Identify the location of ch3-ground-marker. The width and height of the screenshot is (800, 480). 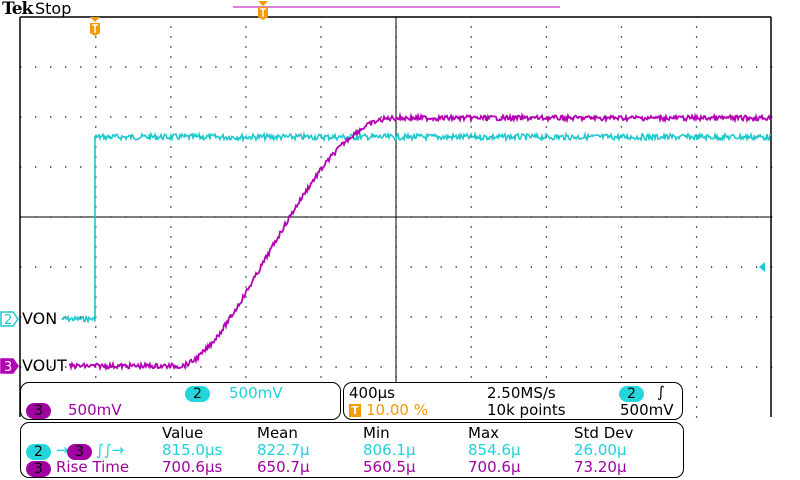
(9, 366).